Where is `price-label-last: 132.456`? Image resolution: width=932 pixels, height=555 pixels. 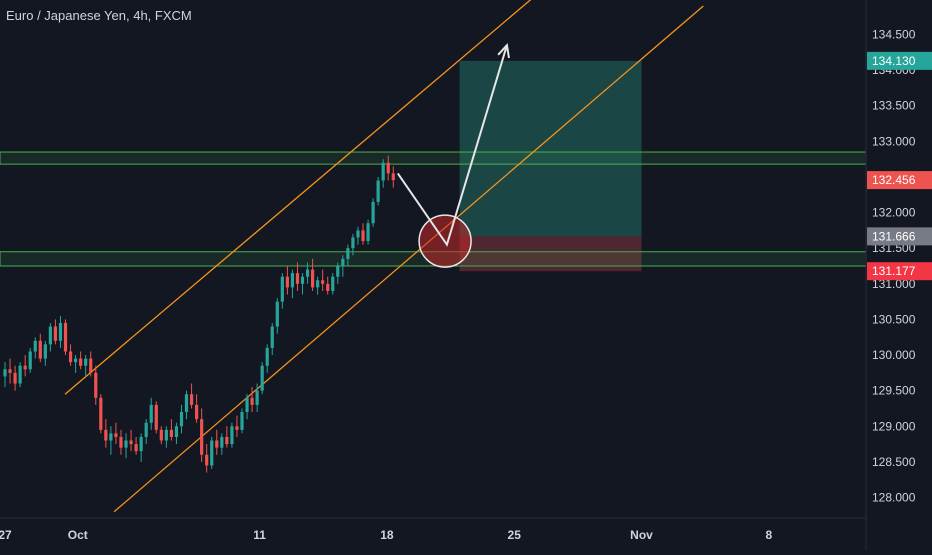
price-label-last: 132.456 is located at coordinates (899, 180).